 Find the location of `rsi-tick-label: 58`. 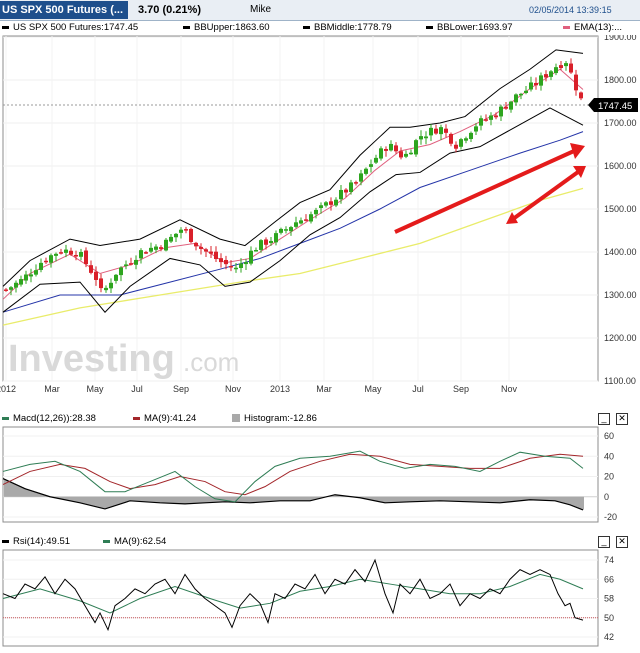

rsi-tick-label: 58 is located at coordinates (609, 599).